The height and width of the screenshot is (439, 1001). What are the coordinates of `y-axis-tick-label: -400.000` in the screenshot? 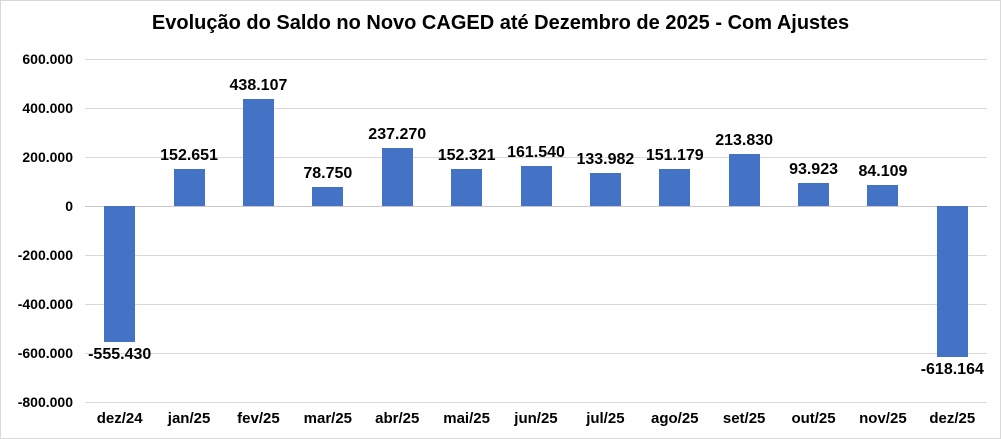 It's located at (45, 304).